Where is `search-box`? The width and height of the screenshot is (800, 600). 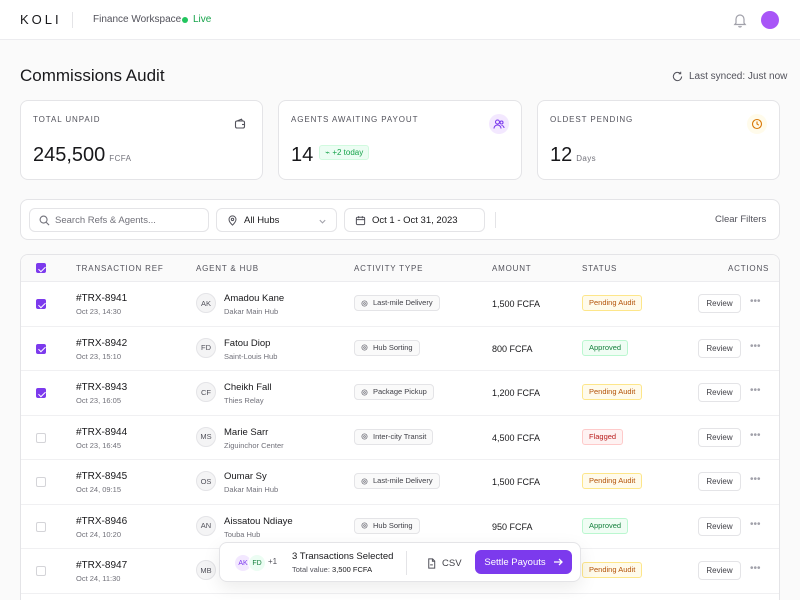 search-box is located at coordinates (119, 220).